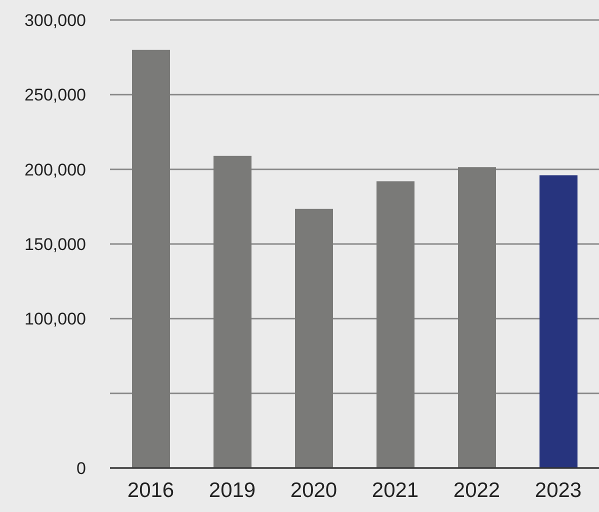  What do you see at coordinates (314, 490) in the screenshot?
I see `x-tick-label: 2020` at bounding box center [314, 490].